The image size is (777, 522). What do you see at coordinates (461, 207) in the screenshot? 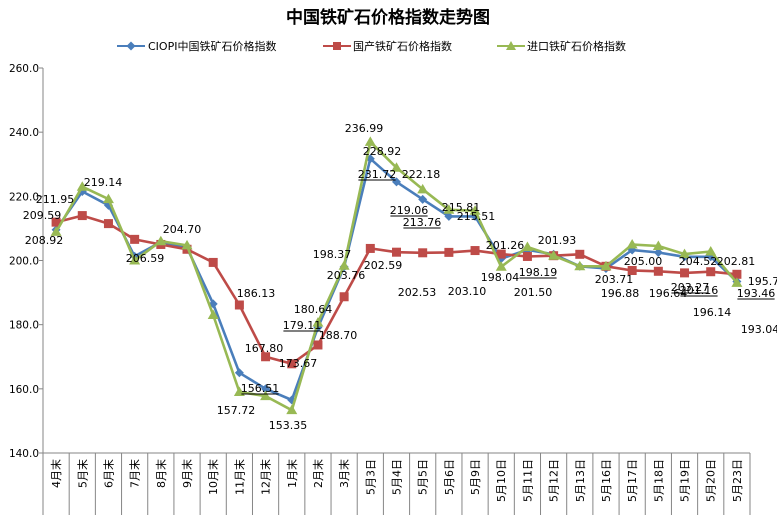
I see `data-label: 215.81` at bounding box center [461, 207].